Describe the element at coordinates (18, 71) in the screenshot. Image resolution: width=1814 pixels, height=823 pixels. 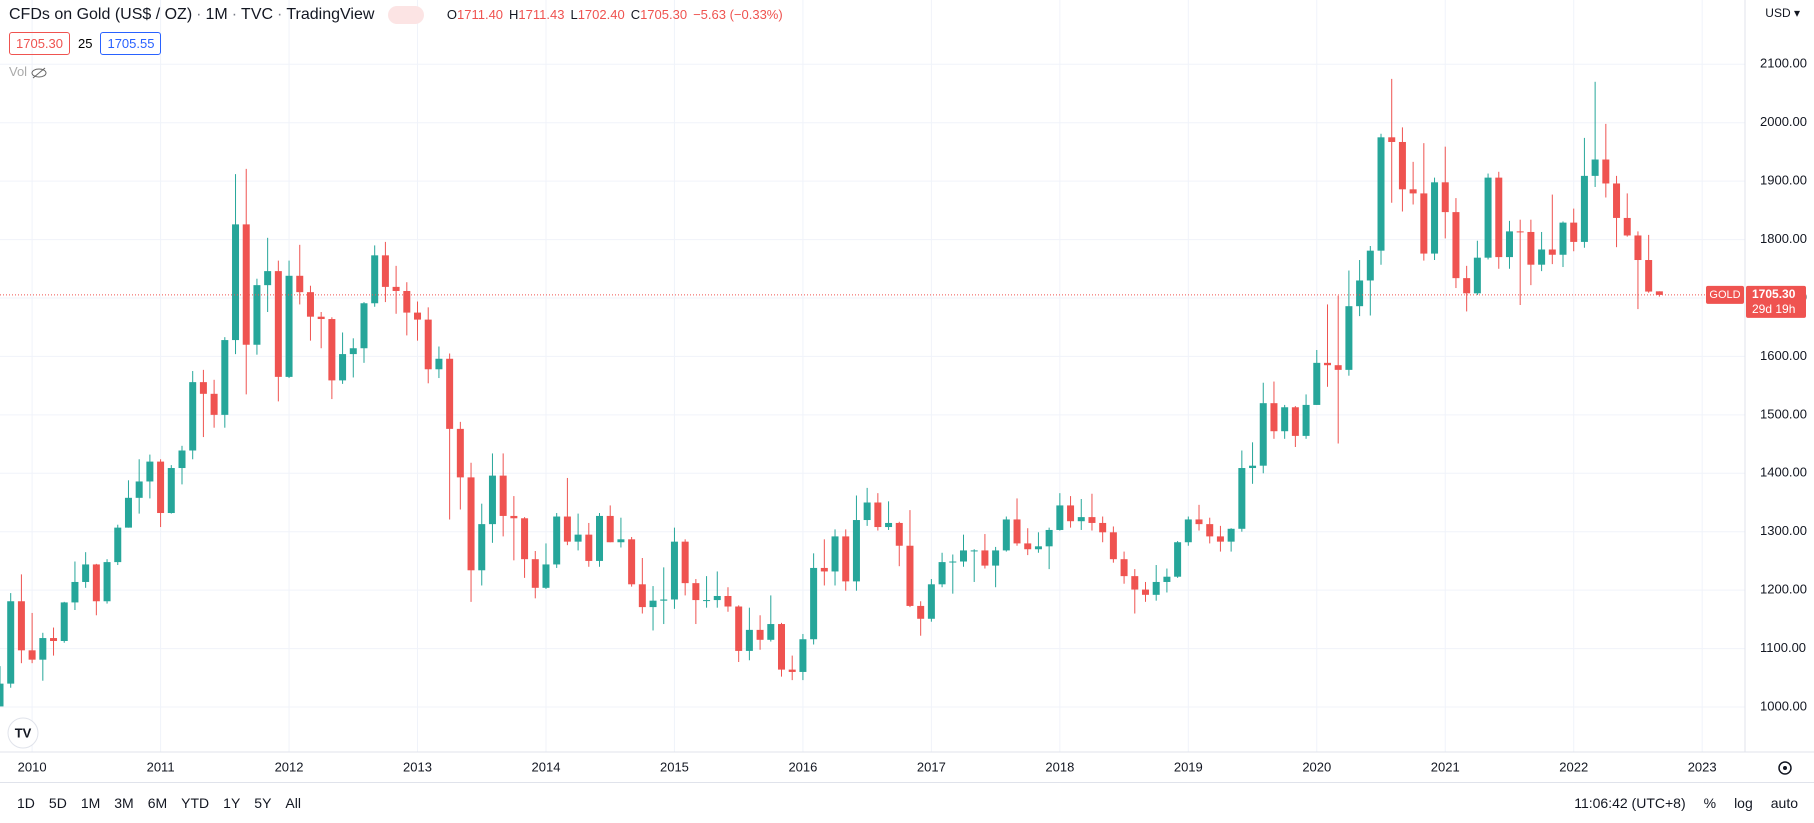
I see `volume-label: Vol` at that location.